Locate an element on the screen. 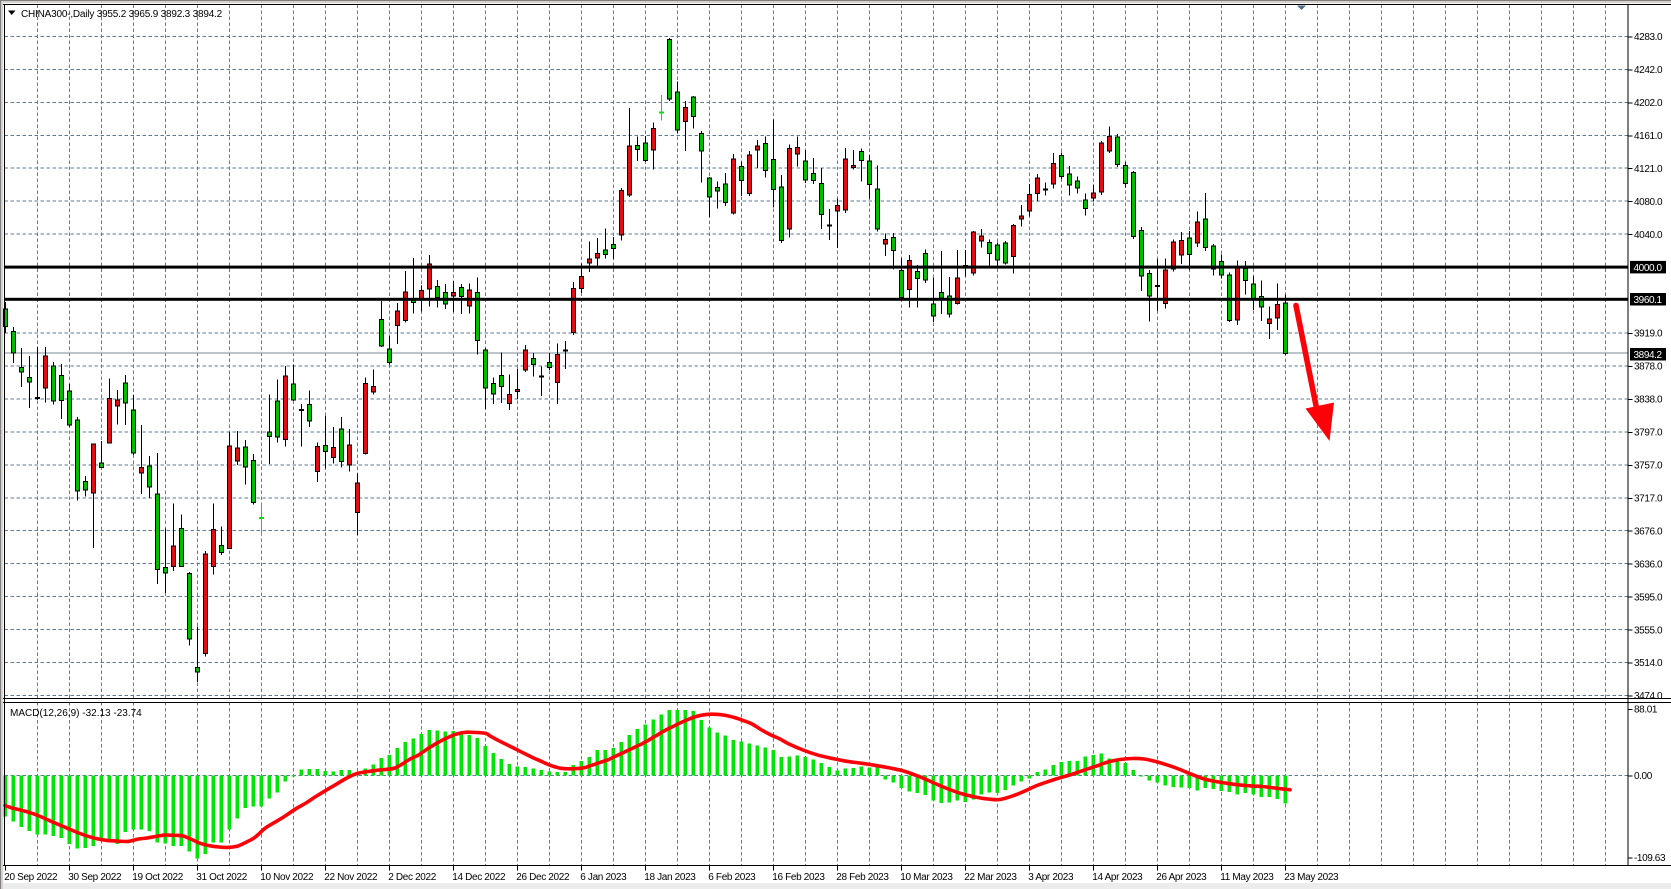 The image size is (1671, 889). svg-text: MACD(12,26,9) -32.13 -23.74 is located at coordinates (76, 713).